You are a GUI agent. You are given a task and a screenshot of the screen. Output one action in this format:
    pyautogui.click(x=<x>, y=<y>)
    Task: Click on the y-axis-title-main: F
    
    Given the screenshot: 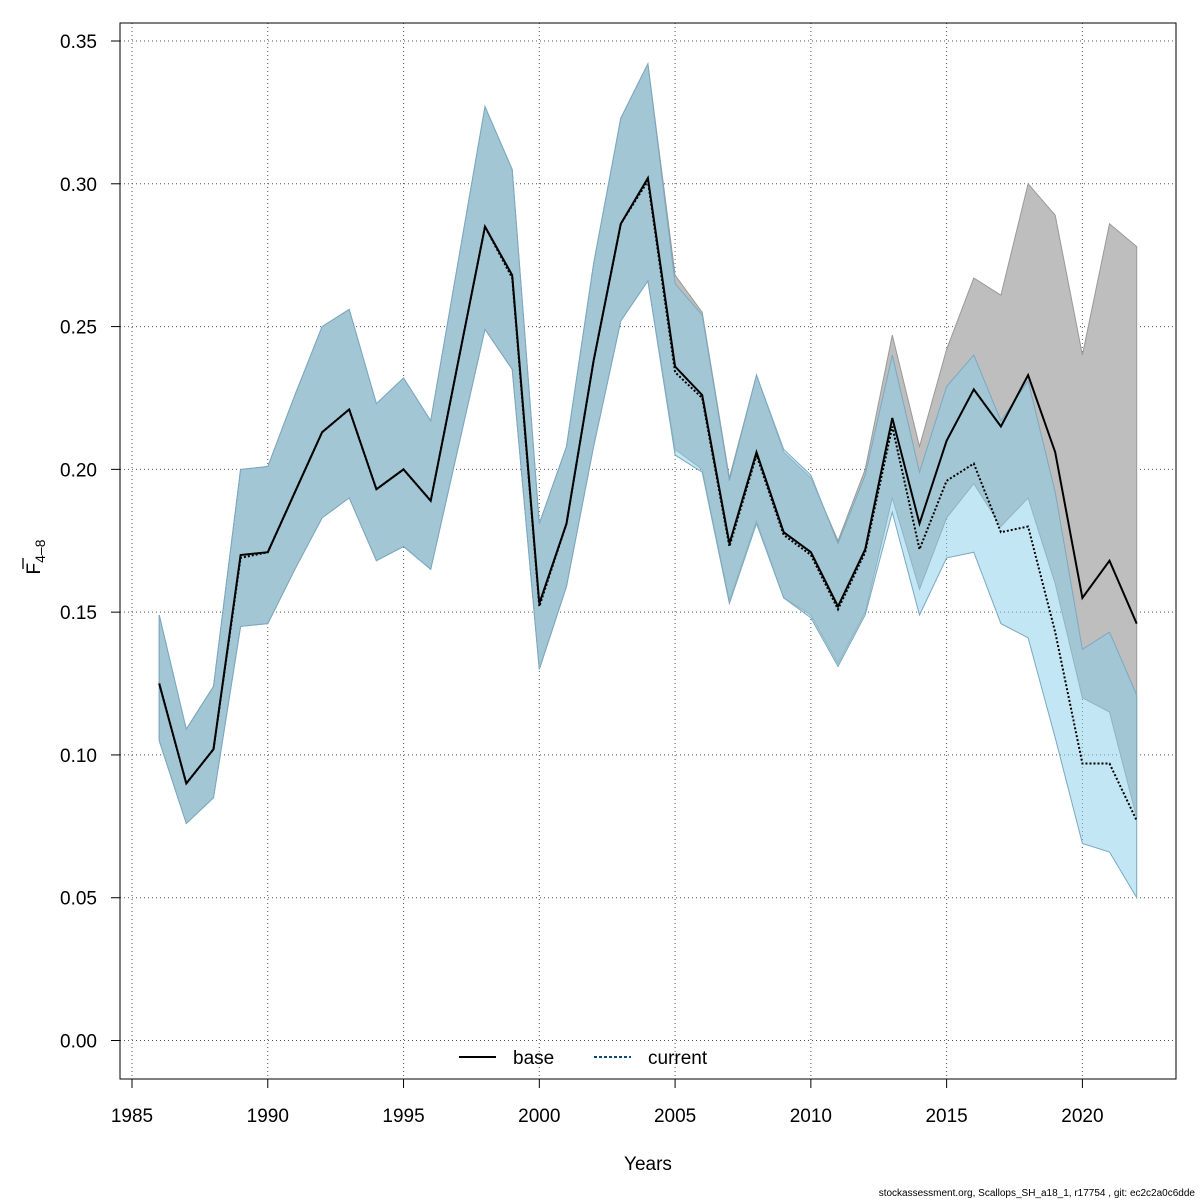 What is the action you would take?
    pyautogui.click(x=34, y=569)
    